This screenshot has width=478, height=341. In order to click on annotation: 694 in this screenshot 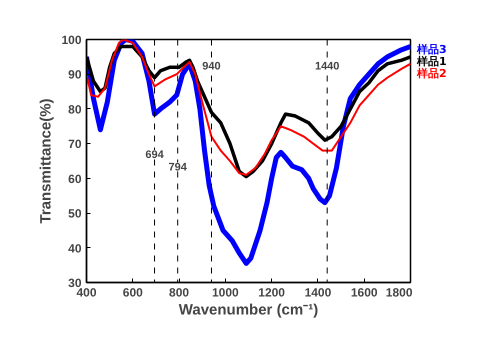, I will do `click(155, 155)`.